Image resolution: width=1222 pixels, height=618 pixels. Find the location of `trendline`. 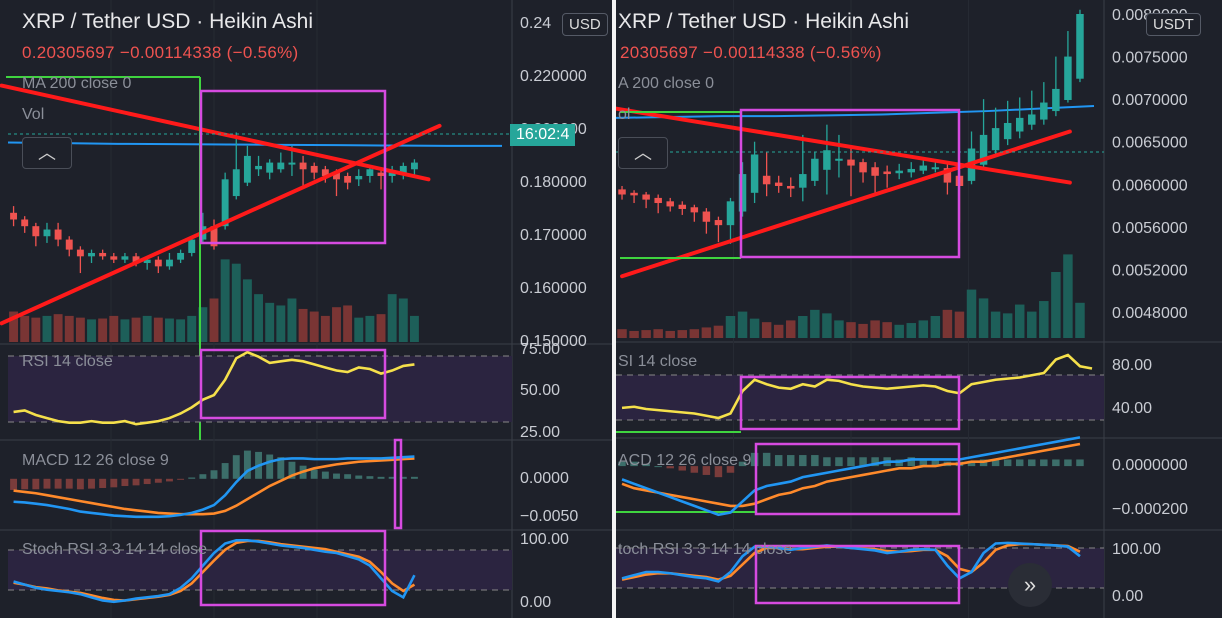

trendline is located at coordinates (221, 224).